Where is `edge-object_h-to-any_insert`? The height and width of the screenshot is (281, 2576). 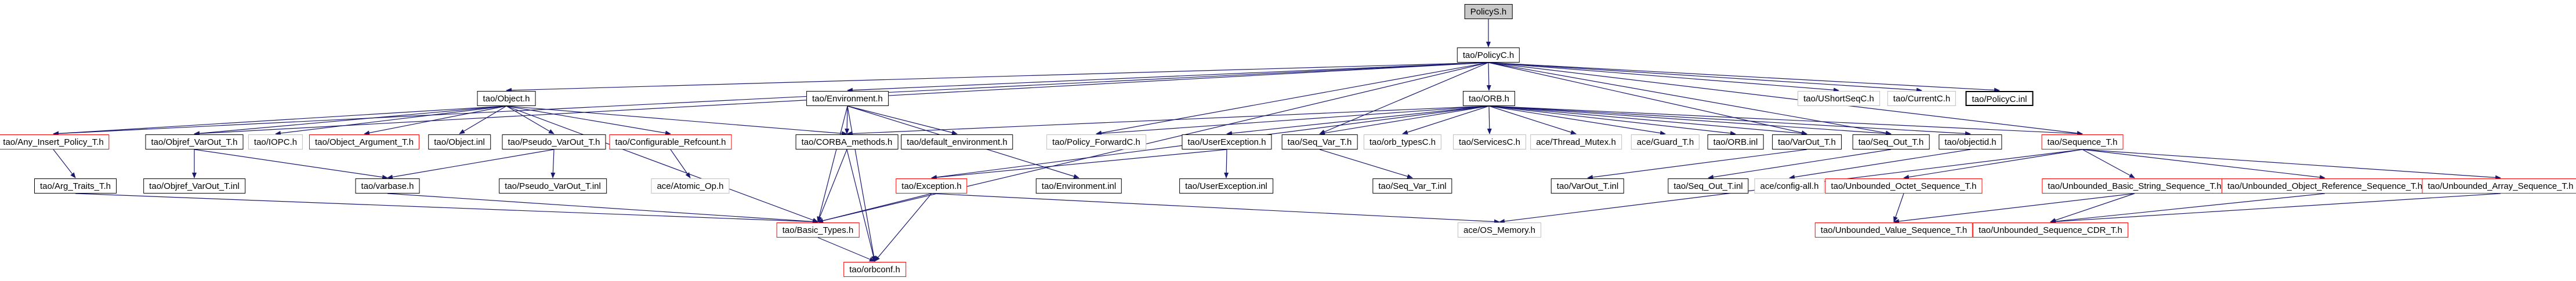
edge-object_h-to-any_insert is located at coordinates (280, 121).